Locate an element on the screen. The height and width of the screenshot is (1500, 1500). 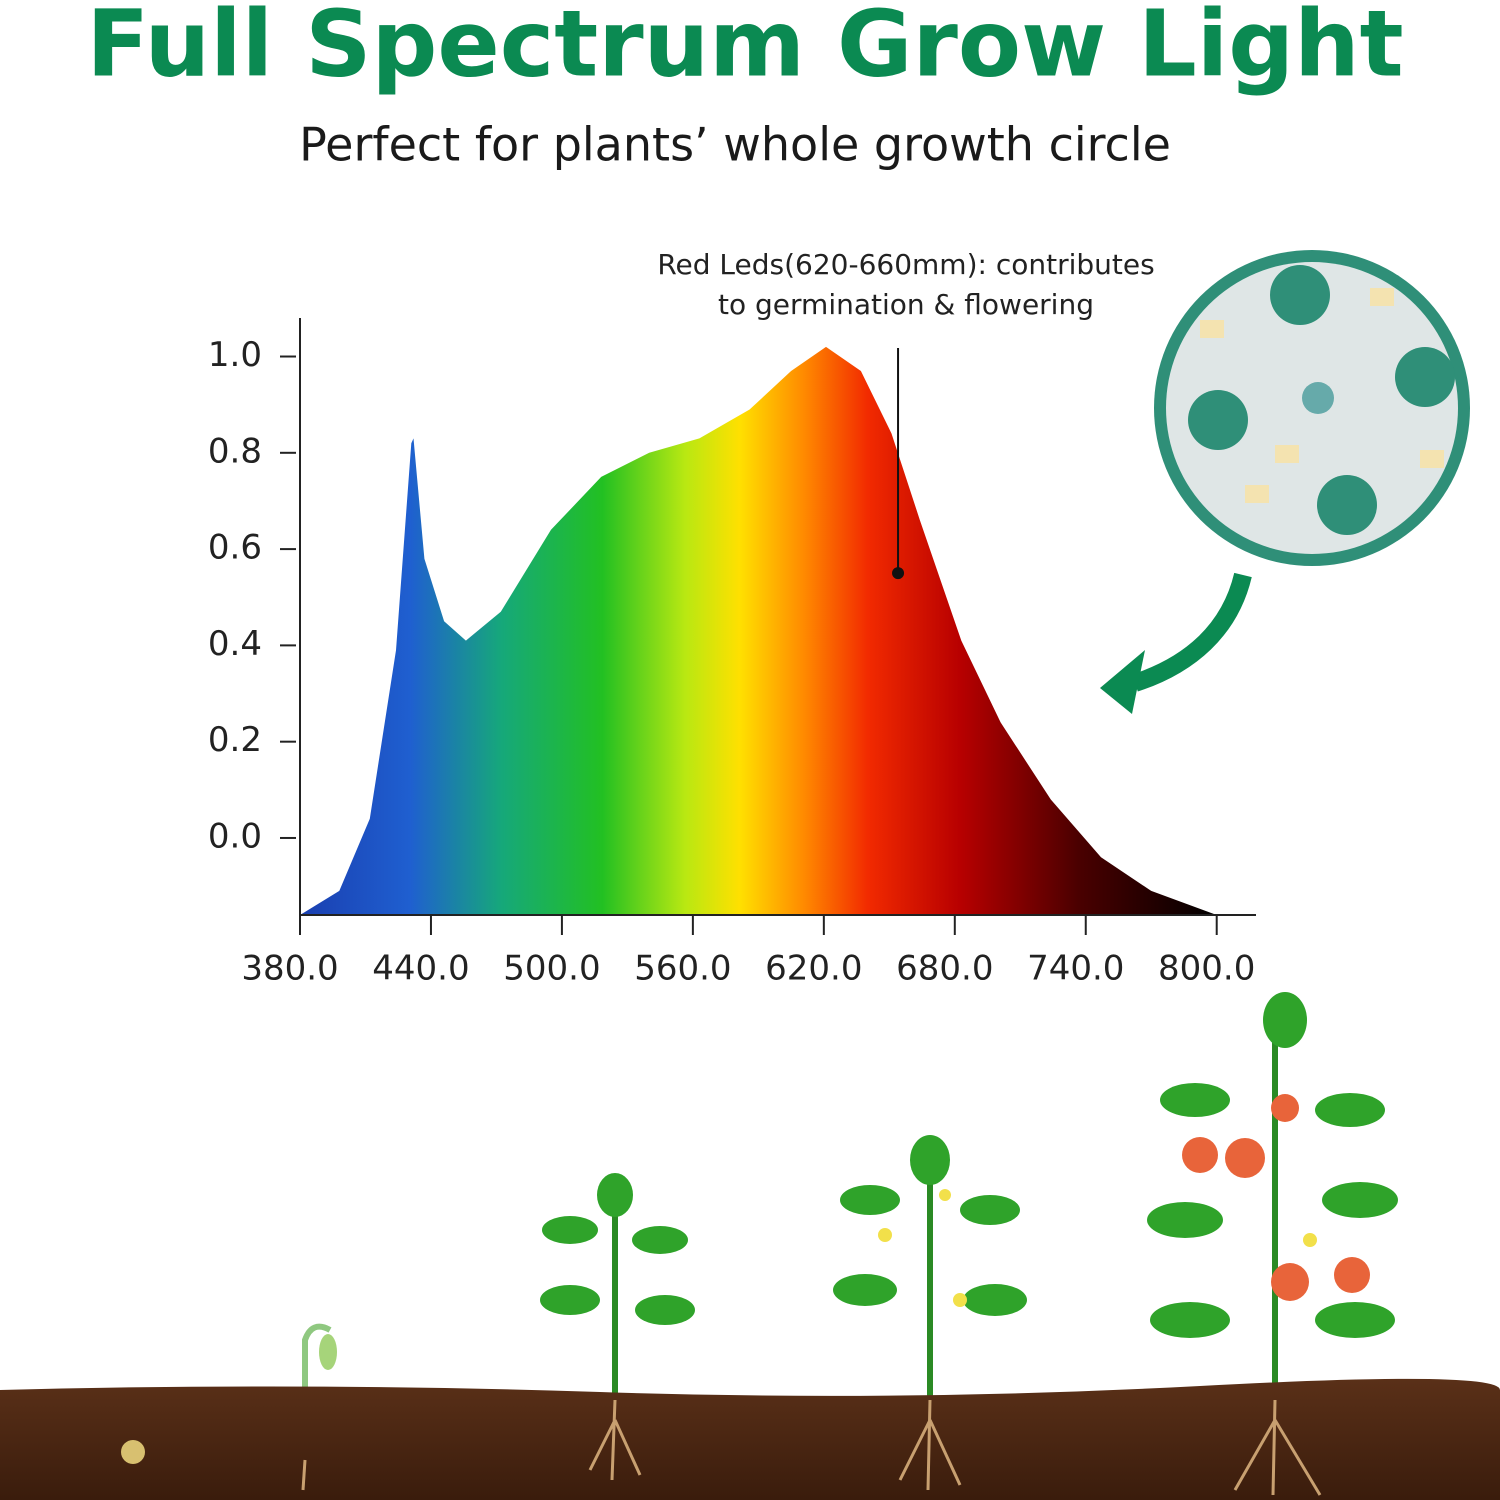
x-tick-label: 380.0 is located at coordinates (289, 969).